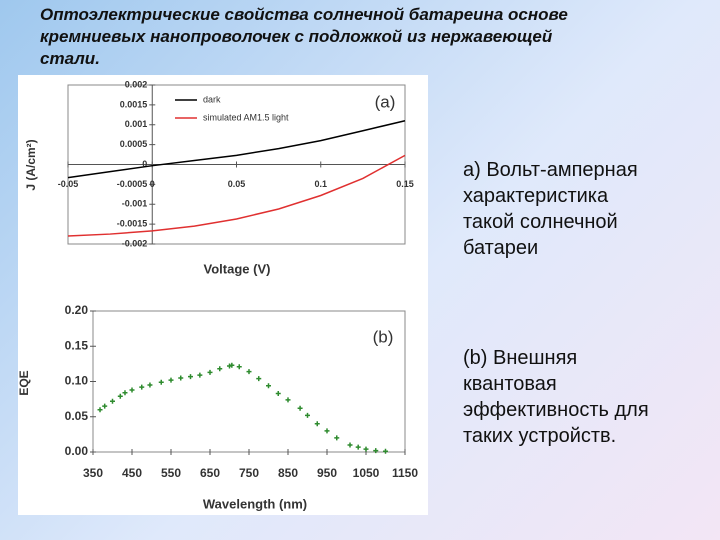  What do you see at coordinates (134, 104) in the screenshot?
I see `y-tick-label: 0.0015` at bounding box center [134, 104].